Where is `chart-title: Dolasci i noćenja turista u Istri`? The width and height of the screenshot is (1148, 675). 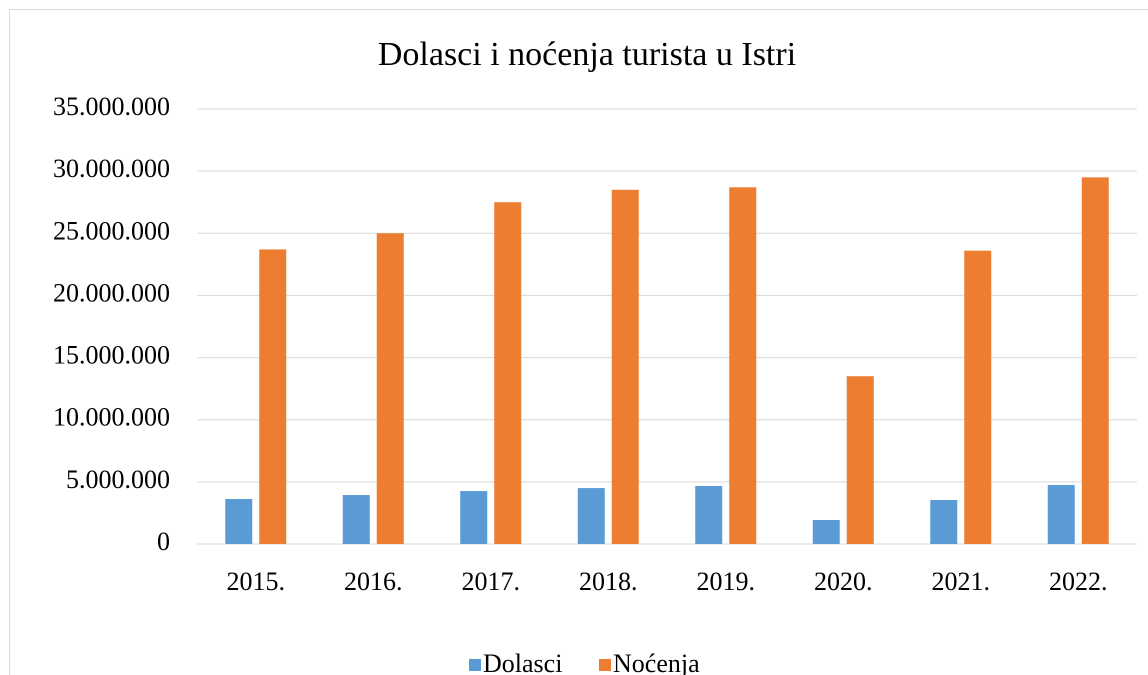 chart-title: Dolasci i noćenja turista u Istri is located at coordinates (587, 54).